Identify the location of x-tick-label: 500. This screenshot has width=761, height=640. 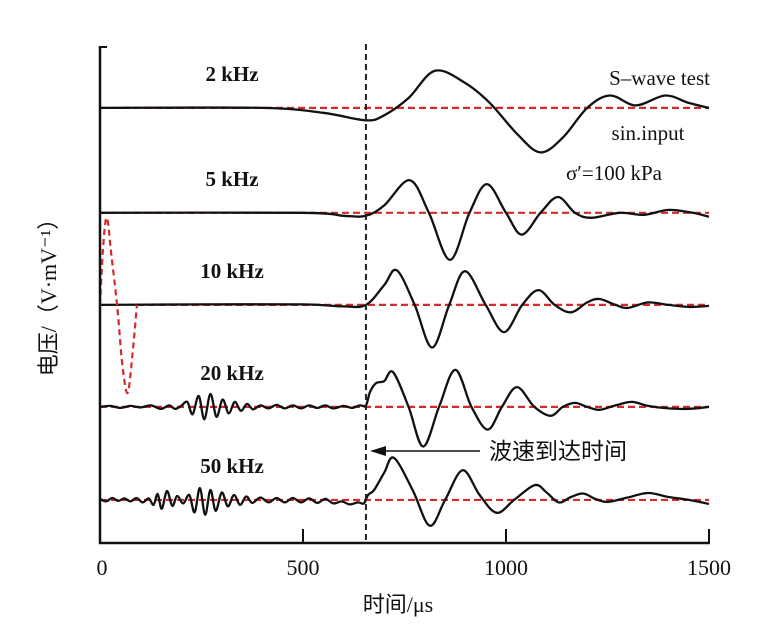
(303, 567).